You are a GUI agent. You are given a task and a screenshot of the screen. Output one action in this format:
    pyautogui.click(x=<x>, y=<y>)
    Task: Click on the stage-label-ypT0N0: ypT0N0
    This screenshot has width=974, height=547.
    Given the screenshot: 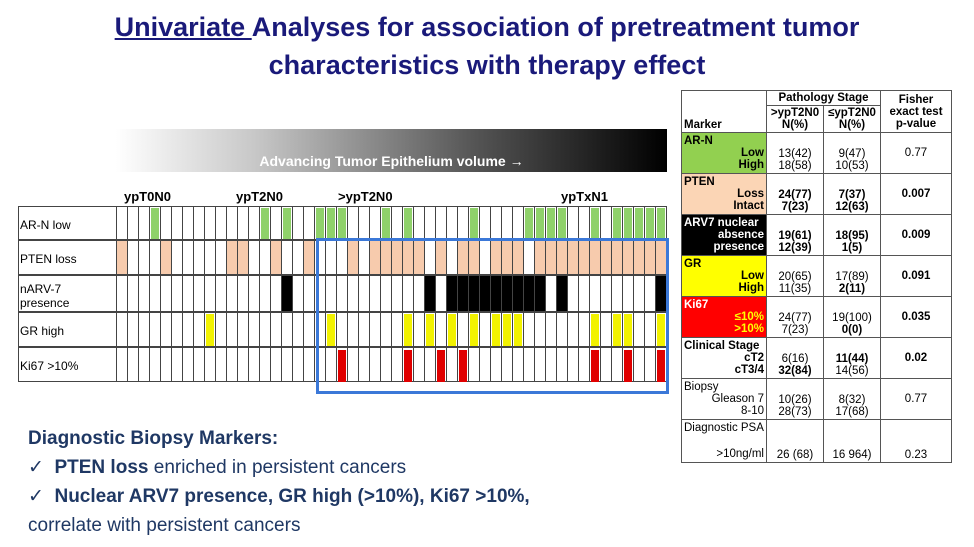 What is the action you would take?
    pyautogui.click(x=147, y=196)
    